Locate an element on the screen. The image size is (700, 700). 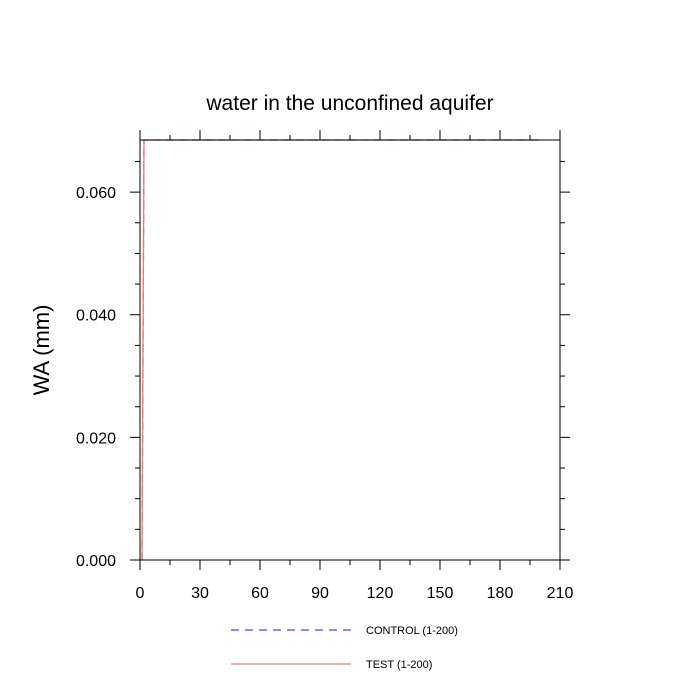
y-axis-label: WA (mm) is located at coordinates (41, 350).